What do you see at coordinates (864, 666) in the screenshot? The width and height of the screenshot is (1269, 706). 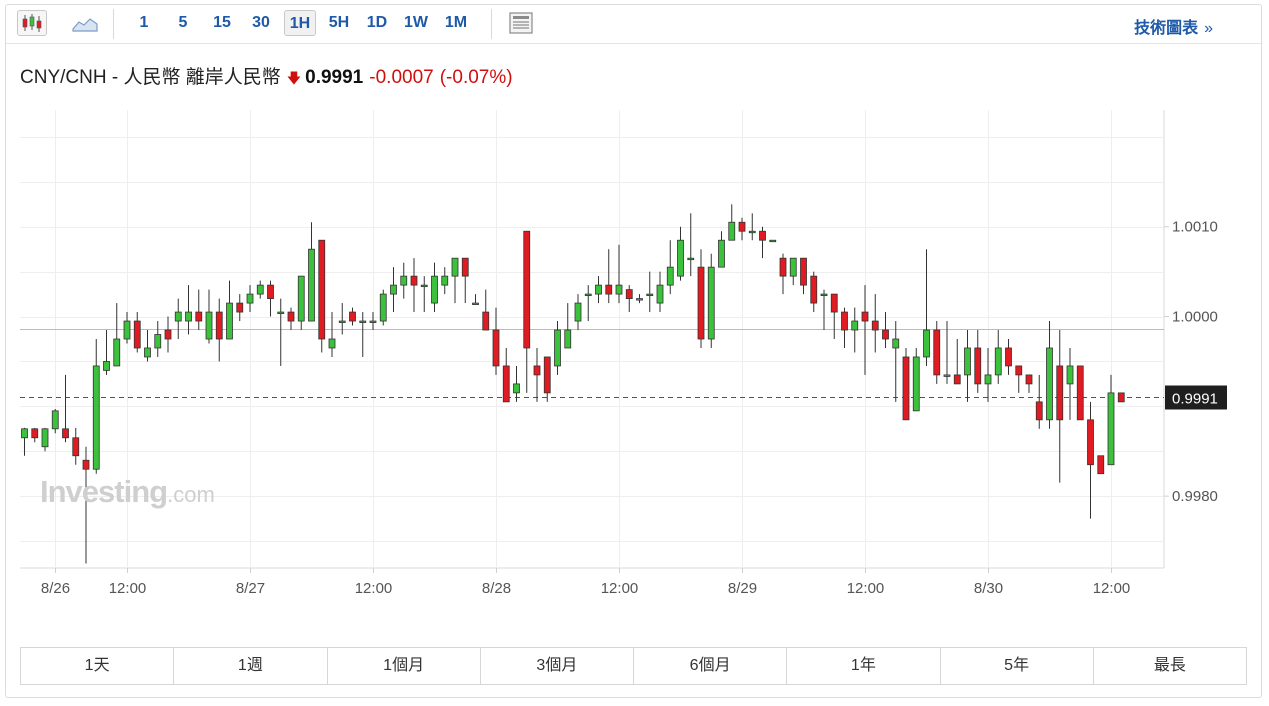 I see `range-1y: 1年` at bounding box center [864, 666].